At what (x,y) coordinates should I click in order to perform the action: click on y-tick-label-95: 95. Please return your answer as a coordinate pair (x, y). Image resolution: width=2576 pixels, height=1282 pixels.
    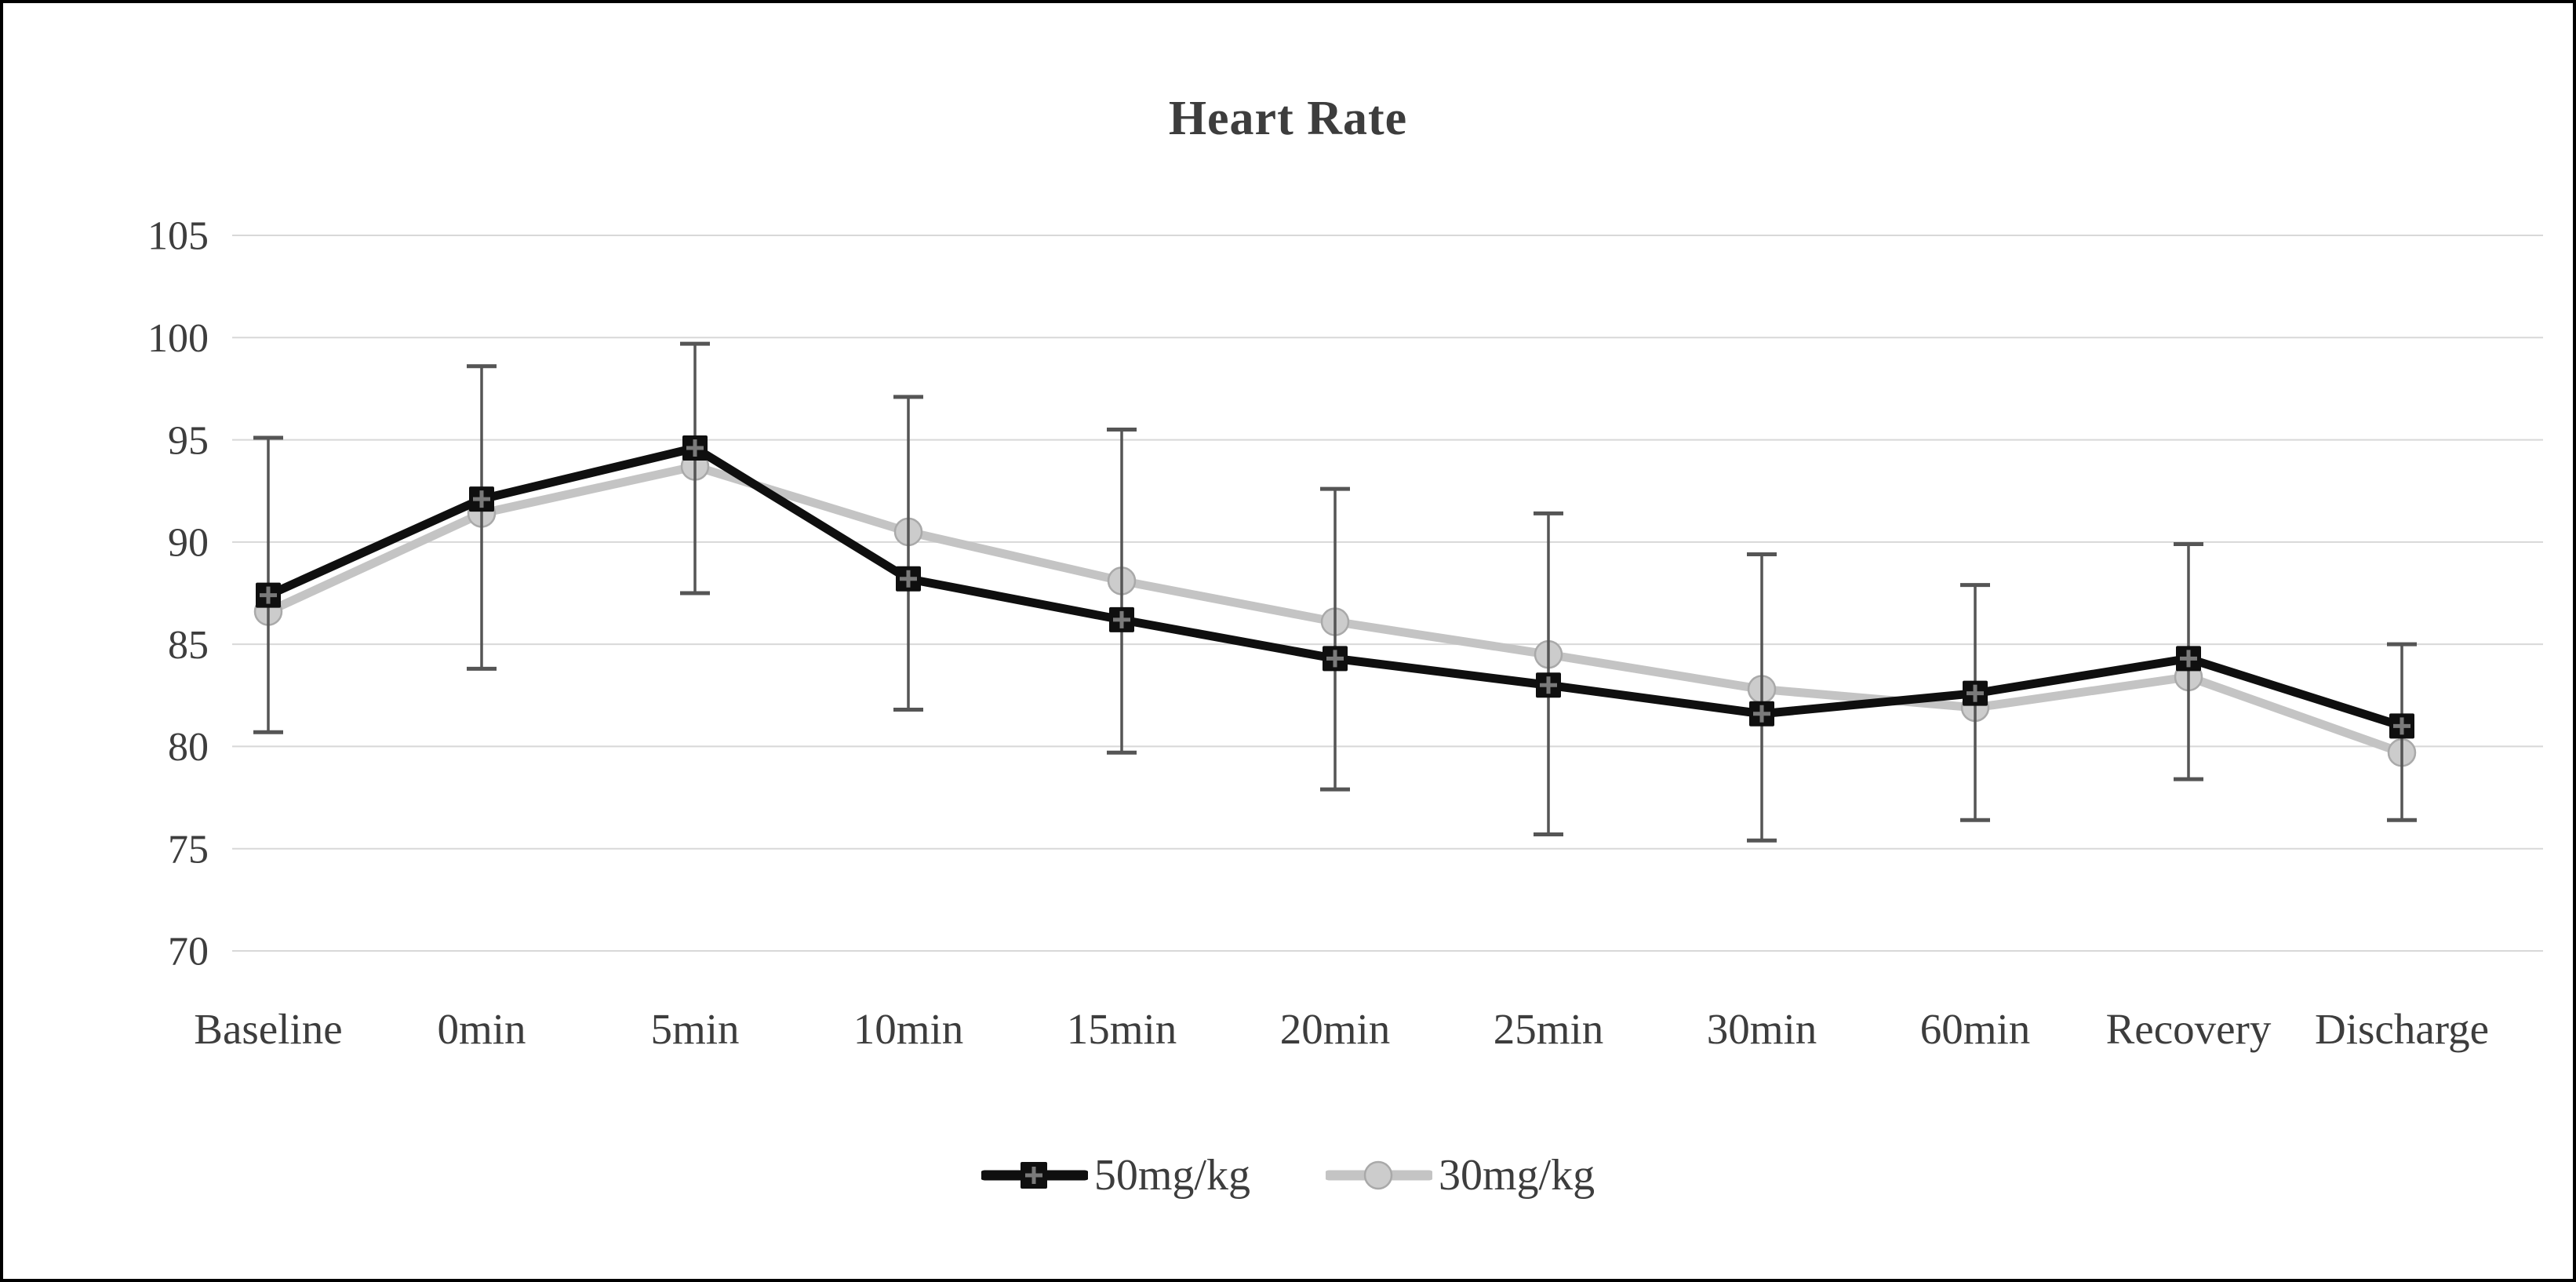
    Looking at the image, I should click on (188, 440).